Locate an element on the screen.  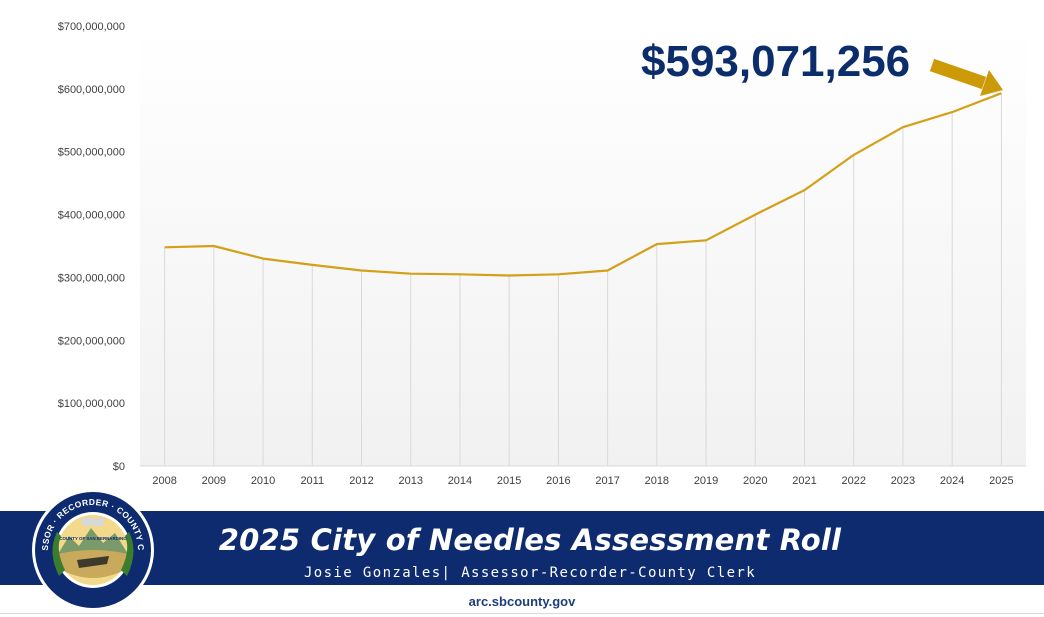
y-tick-label: $0 is located at coordinates (119, 467).